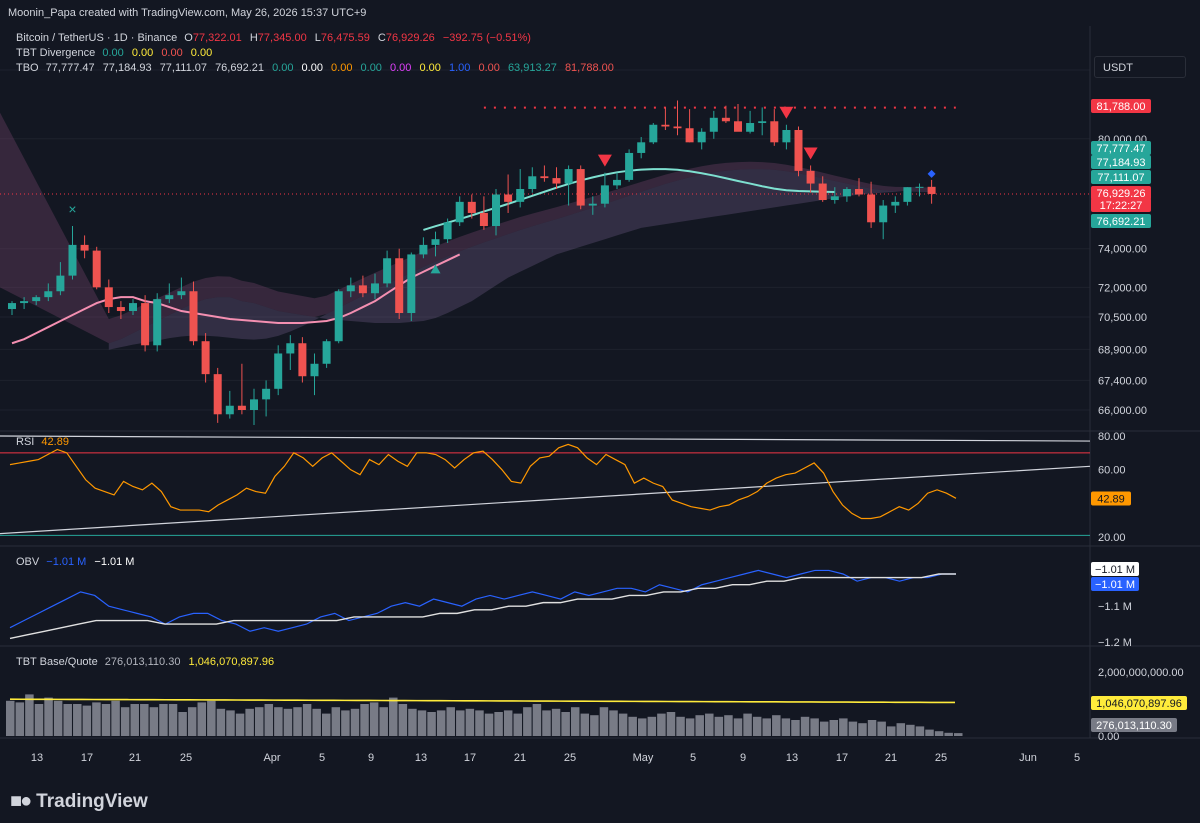  I want to click on volume-label: TBT Base/Quote, so click(57, 662).